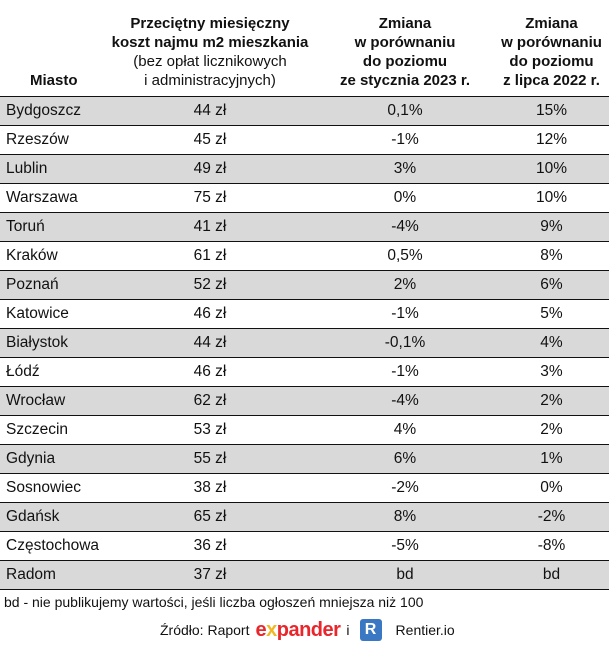 Image resolution: width=609 pixels, height=658 pixels. Describe the element at coordinates (551, 488) in the screenshot. I see `cell-change-jul: 0%` at that location.